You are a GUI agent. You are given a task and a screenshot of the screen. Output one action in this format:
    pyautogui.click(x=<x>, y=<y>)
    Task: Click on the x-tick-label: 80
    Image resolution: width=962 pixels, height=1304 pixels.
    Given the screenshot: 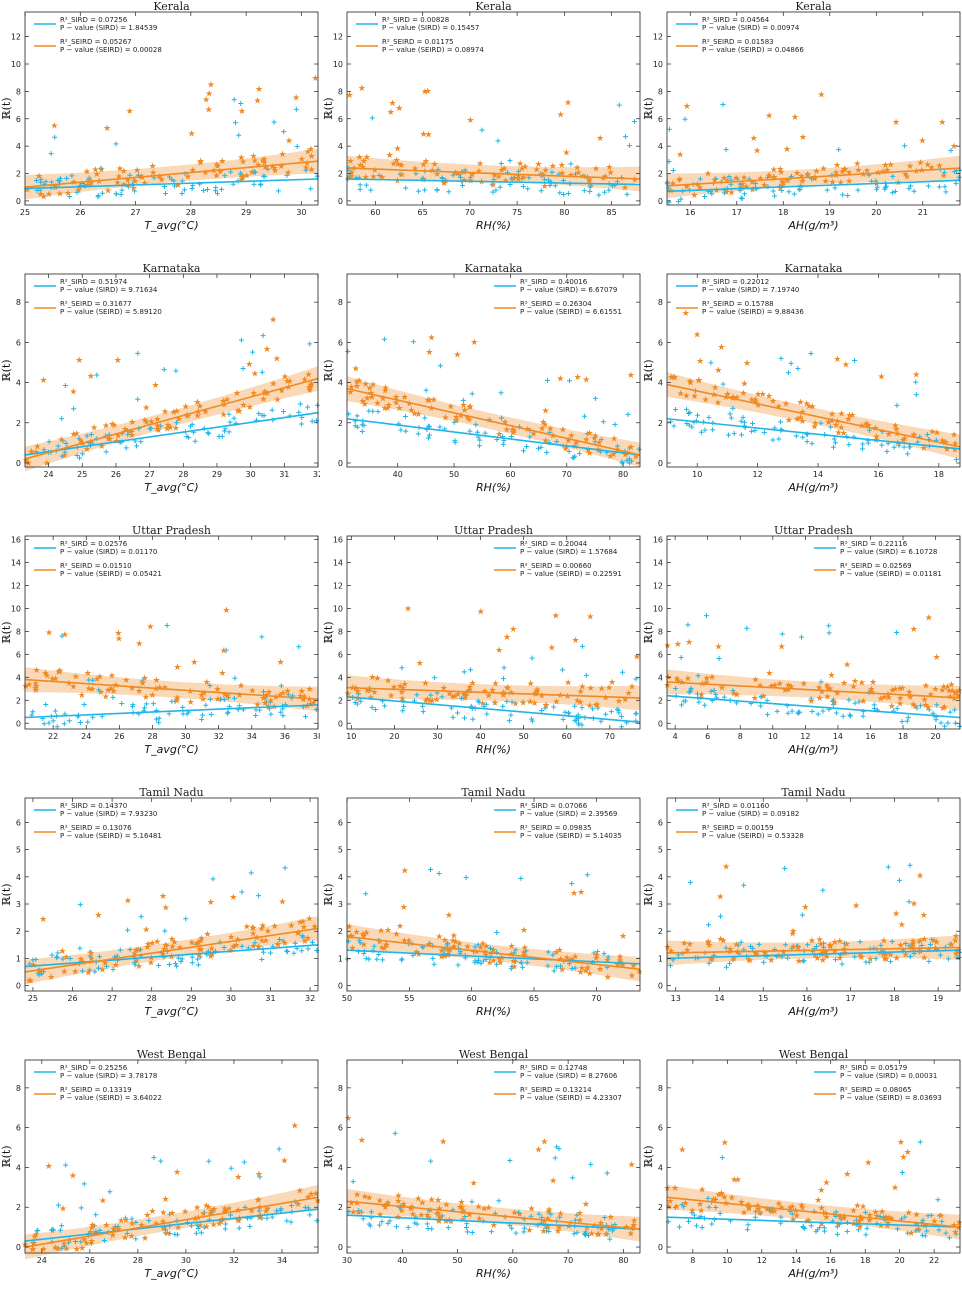 What is the action you would take?
    pyautogui.click(x=623, y=1260)
    